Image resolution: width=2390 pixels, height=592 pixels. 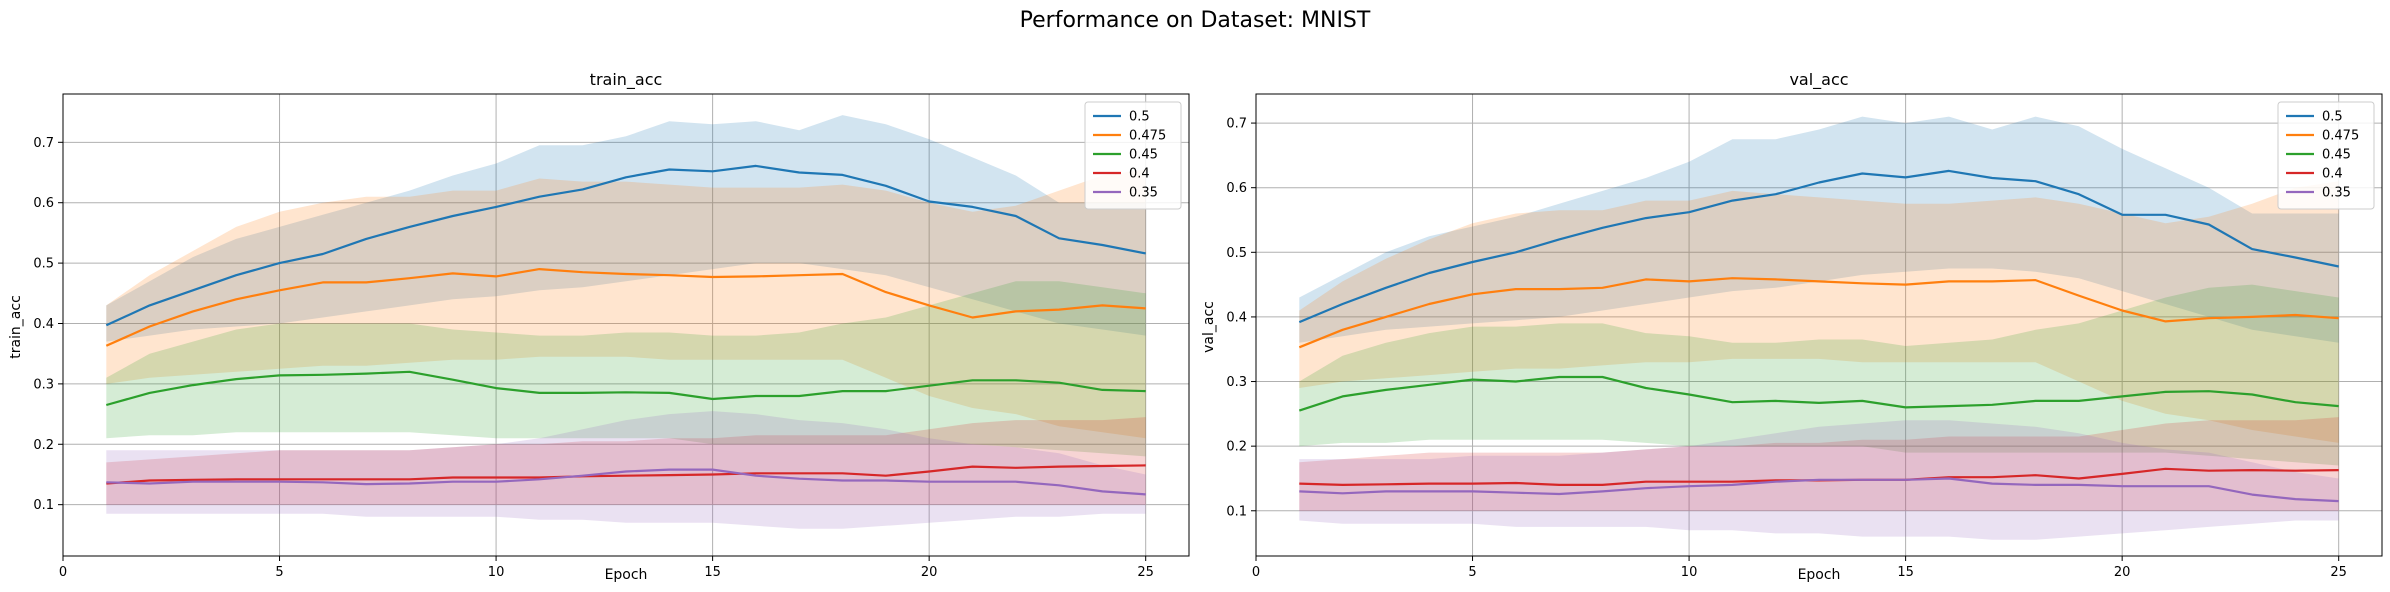 What do you see at coordinates (1195, 20) in the screenshot?
I see `figure-title: Performance on Dataset: MNIST` at bounding box center [1195, 20].